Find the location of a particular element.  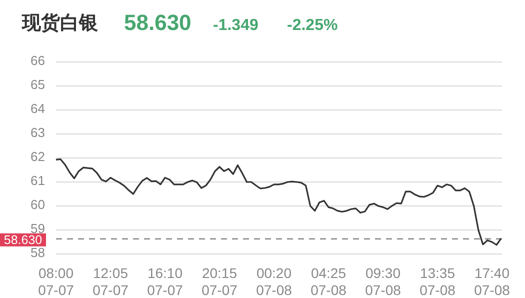

text: -1.349 is located at coordinates (235, 25).